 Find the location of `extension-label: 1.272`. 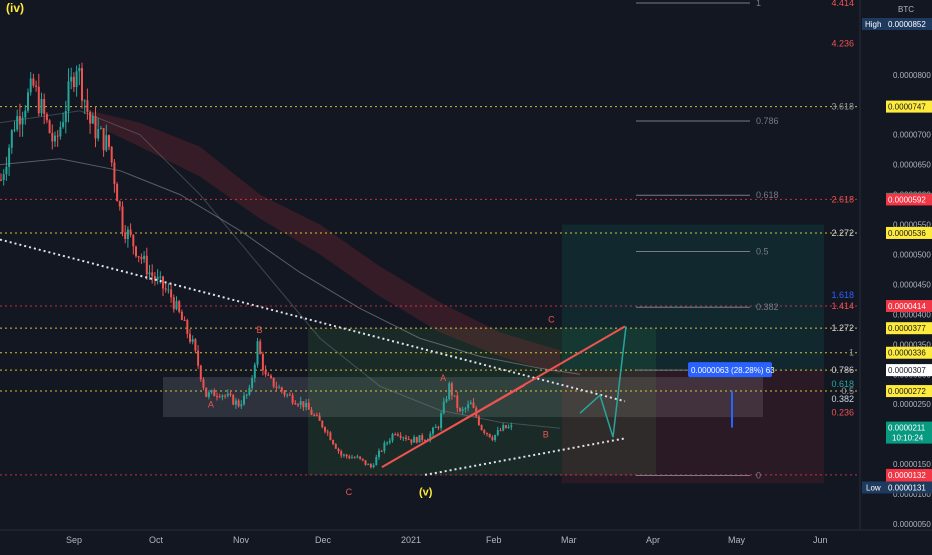

extension-label: 1.272 is located at coordinates (842, 328).